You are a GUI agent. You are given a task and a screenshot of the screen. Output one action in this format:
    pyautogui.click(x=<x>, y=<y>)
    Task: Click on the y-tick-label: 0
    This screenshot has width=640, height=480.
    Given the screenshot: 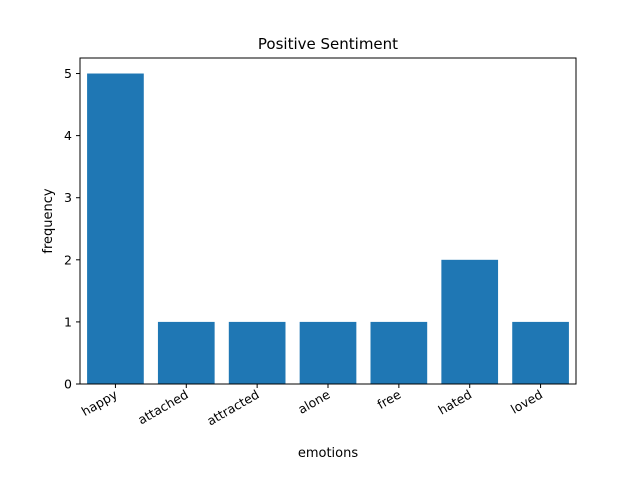 What is the action you would take?
    pyautogui.click(x=68, y=384)
    